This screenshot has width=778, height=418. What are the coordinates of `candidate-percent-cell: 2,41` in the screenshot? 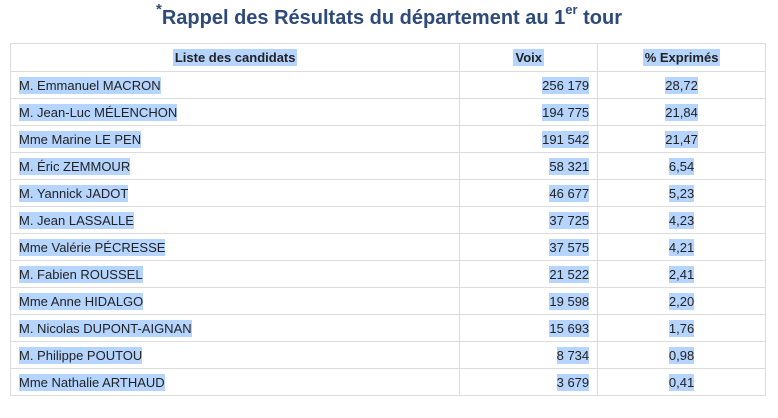 It's located at (681, 274).